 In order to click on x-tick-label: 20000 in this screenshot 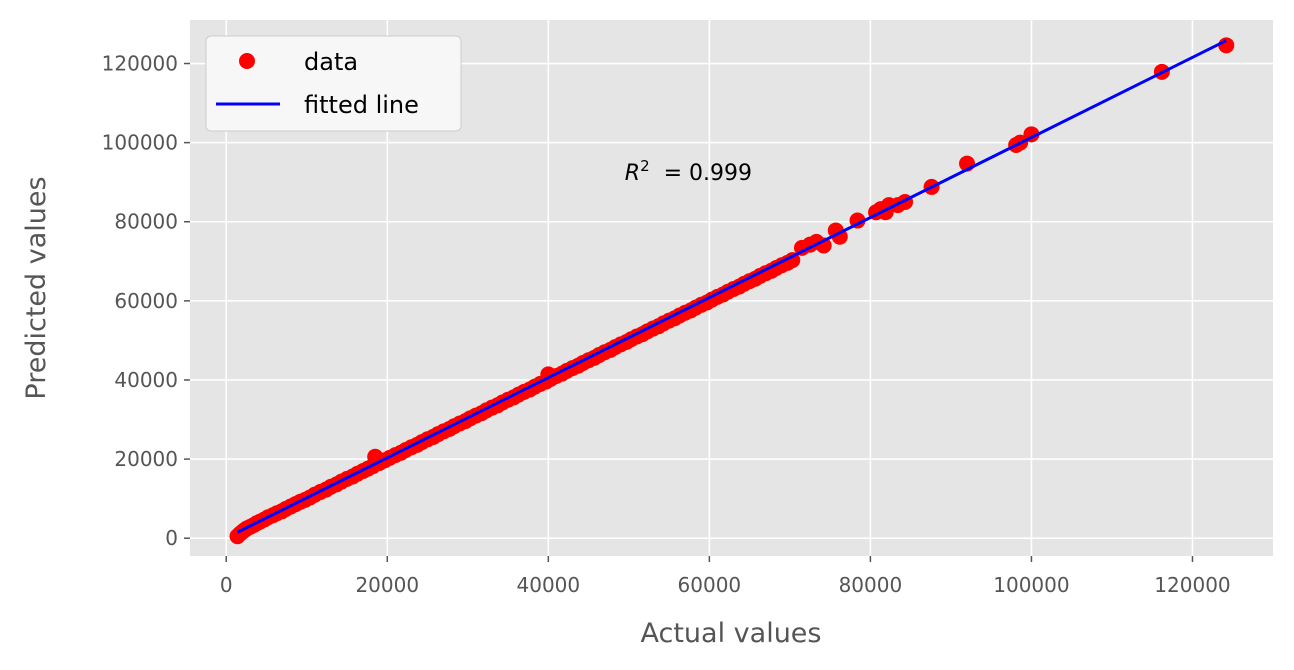, I will do `click(387, 585)`.